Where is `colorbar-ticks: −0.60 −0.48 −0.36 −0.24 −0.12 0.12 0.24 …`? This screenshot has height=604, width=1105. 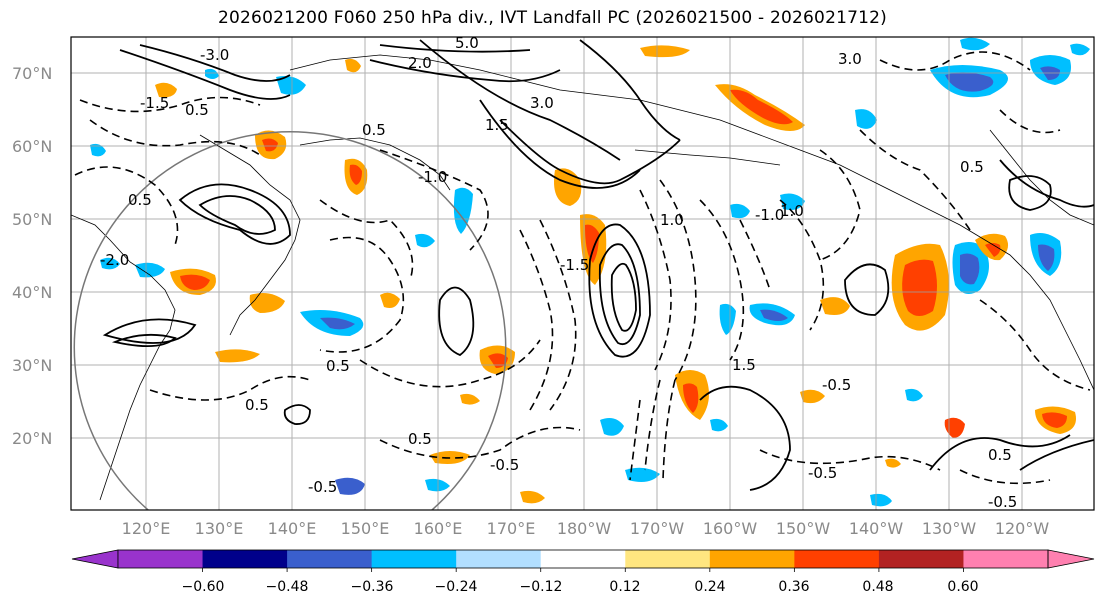 colorbar-ticks: −0.60 −0.48 −0.36 −0.24 −0.12 0.12 0.24 … is located at coordinates (580, 587).